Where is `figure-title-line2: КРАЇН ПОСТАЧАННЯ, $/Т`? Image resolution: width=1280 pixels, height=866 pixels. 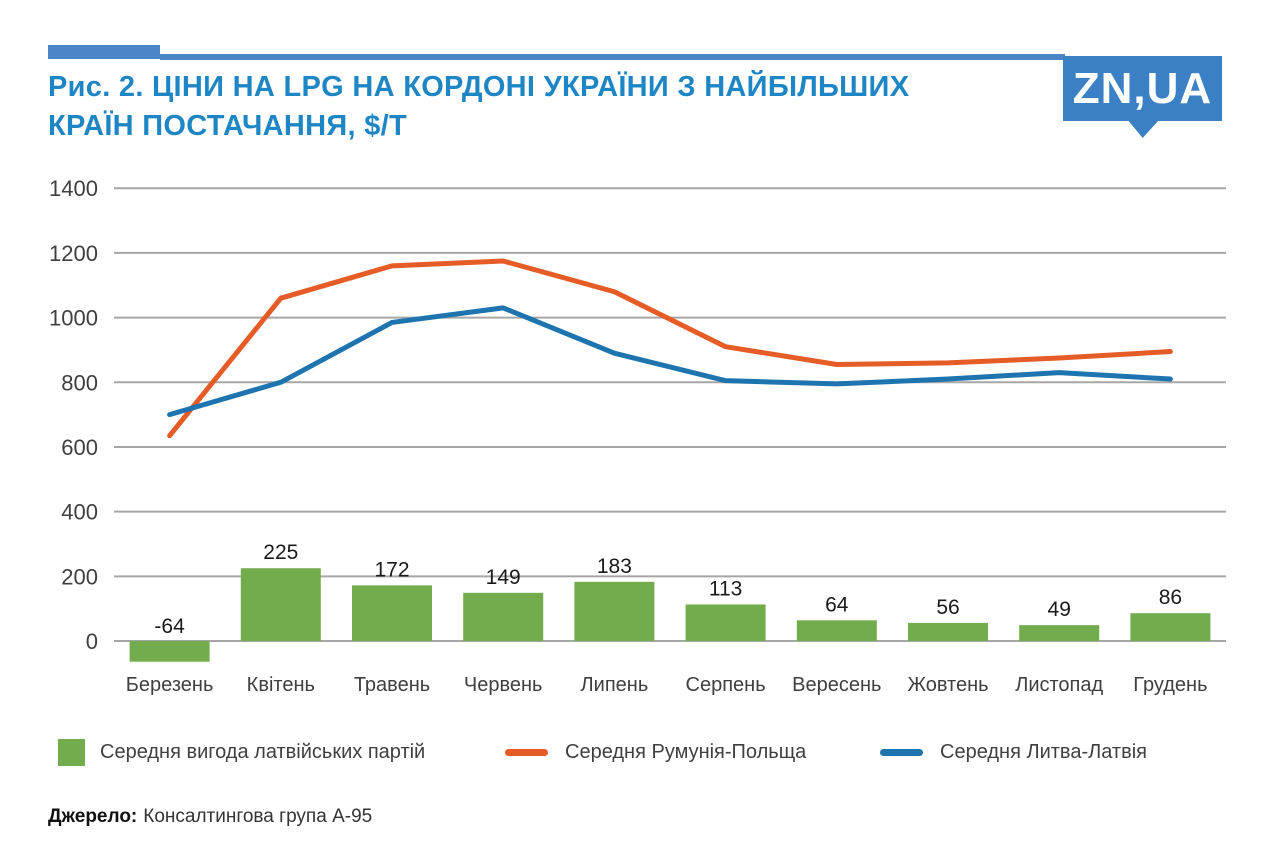
figure-title-line2: КРАЇН ПОСТАЧАННЯ, $/Т is located at coordinates (228, 126).